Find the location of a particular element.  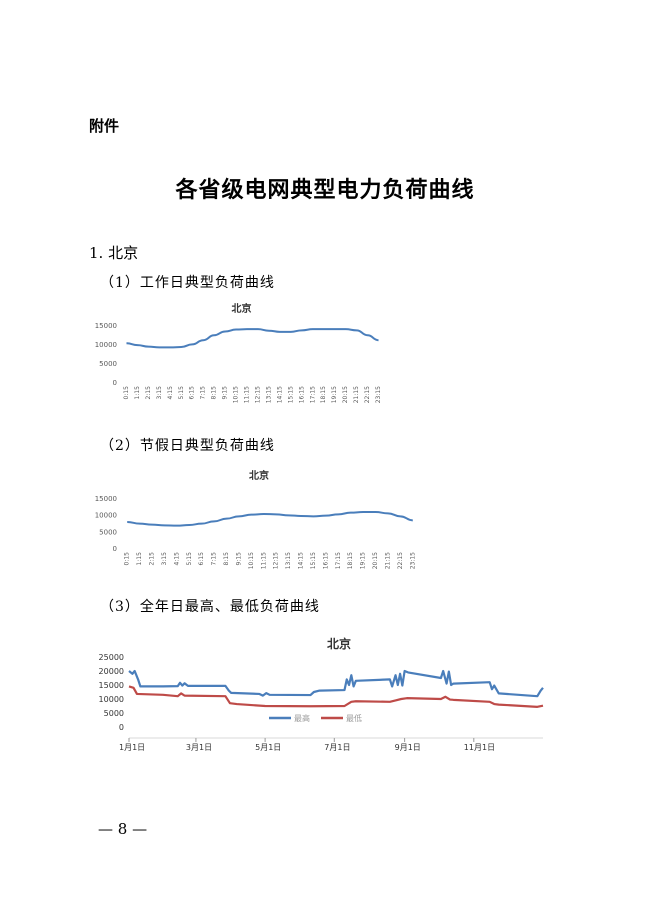

x-tick-label: 3月1日 is located at coordinates (199, 747).